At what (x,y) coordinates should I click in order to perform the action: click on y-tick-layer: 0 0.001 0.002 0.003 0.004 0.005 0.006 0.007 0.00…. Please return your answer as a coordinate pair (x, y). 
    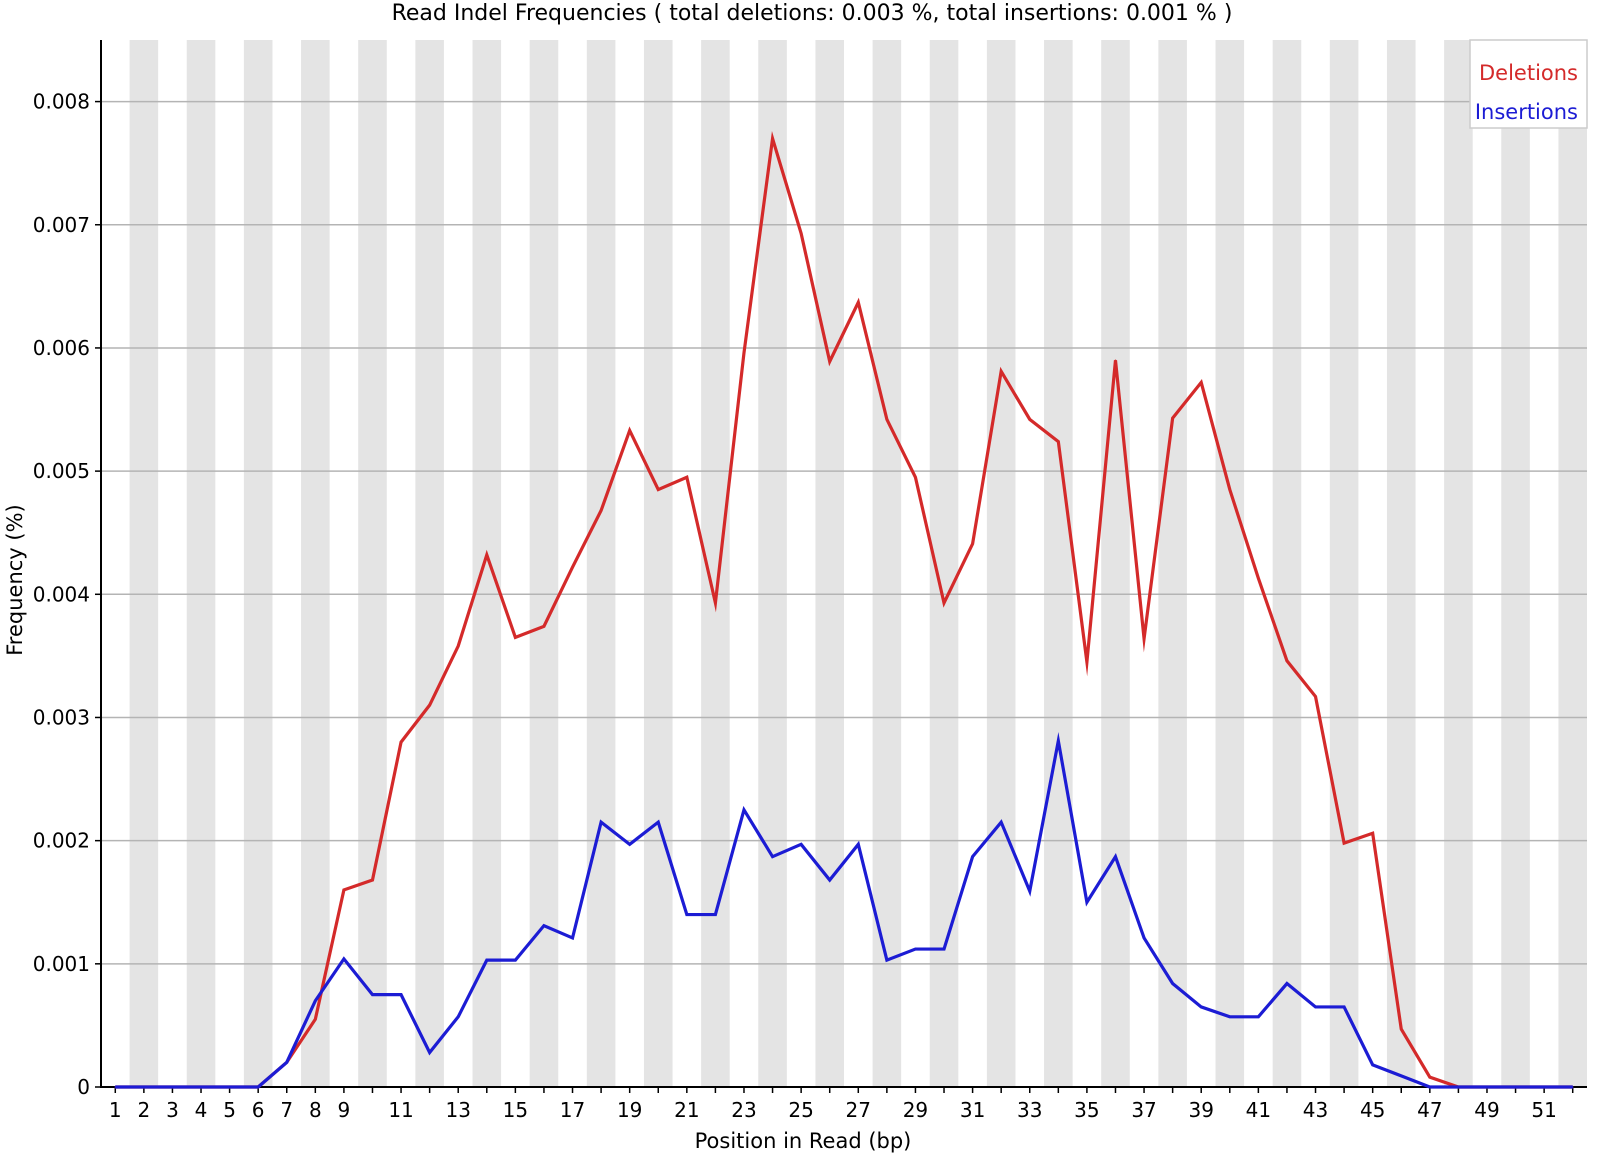
    Looking at the image, I should click on (67, 594).